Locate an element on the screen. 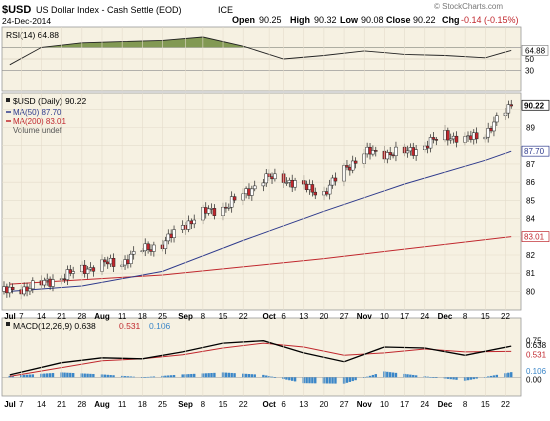 This screenshot has width=550, height=421. macd-tick-label: 0.00 is located at coordinates (534, 379).